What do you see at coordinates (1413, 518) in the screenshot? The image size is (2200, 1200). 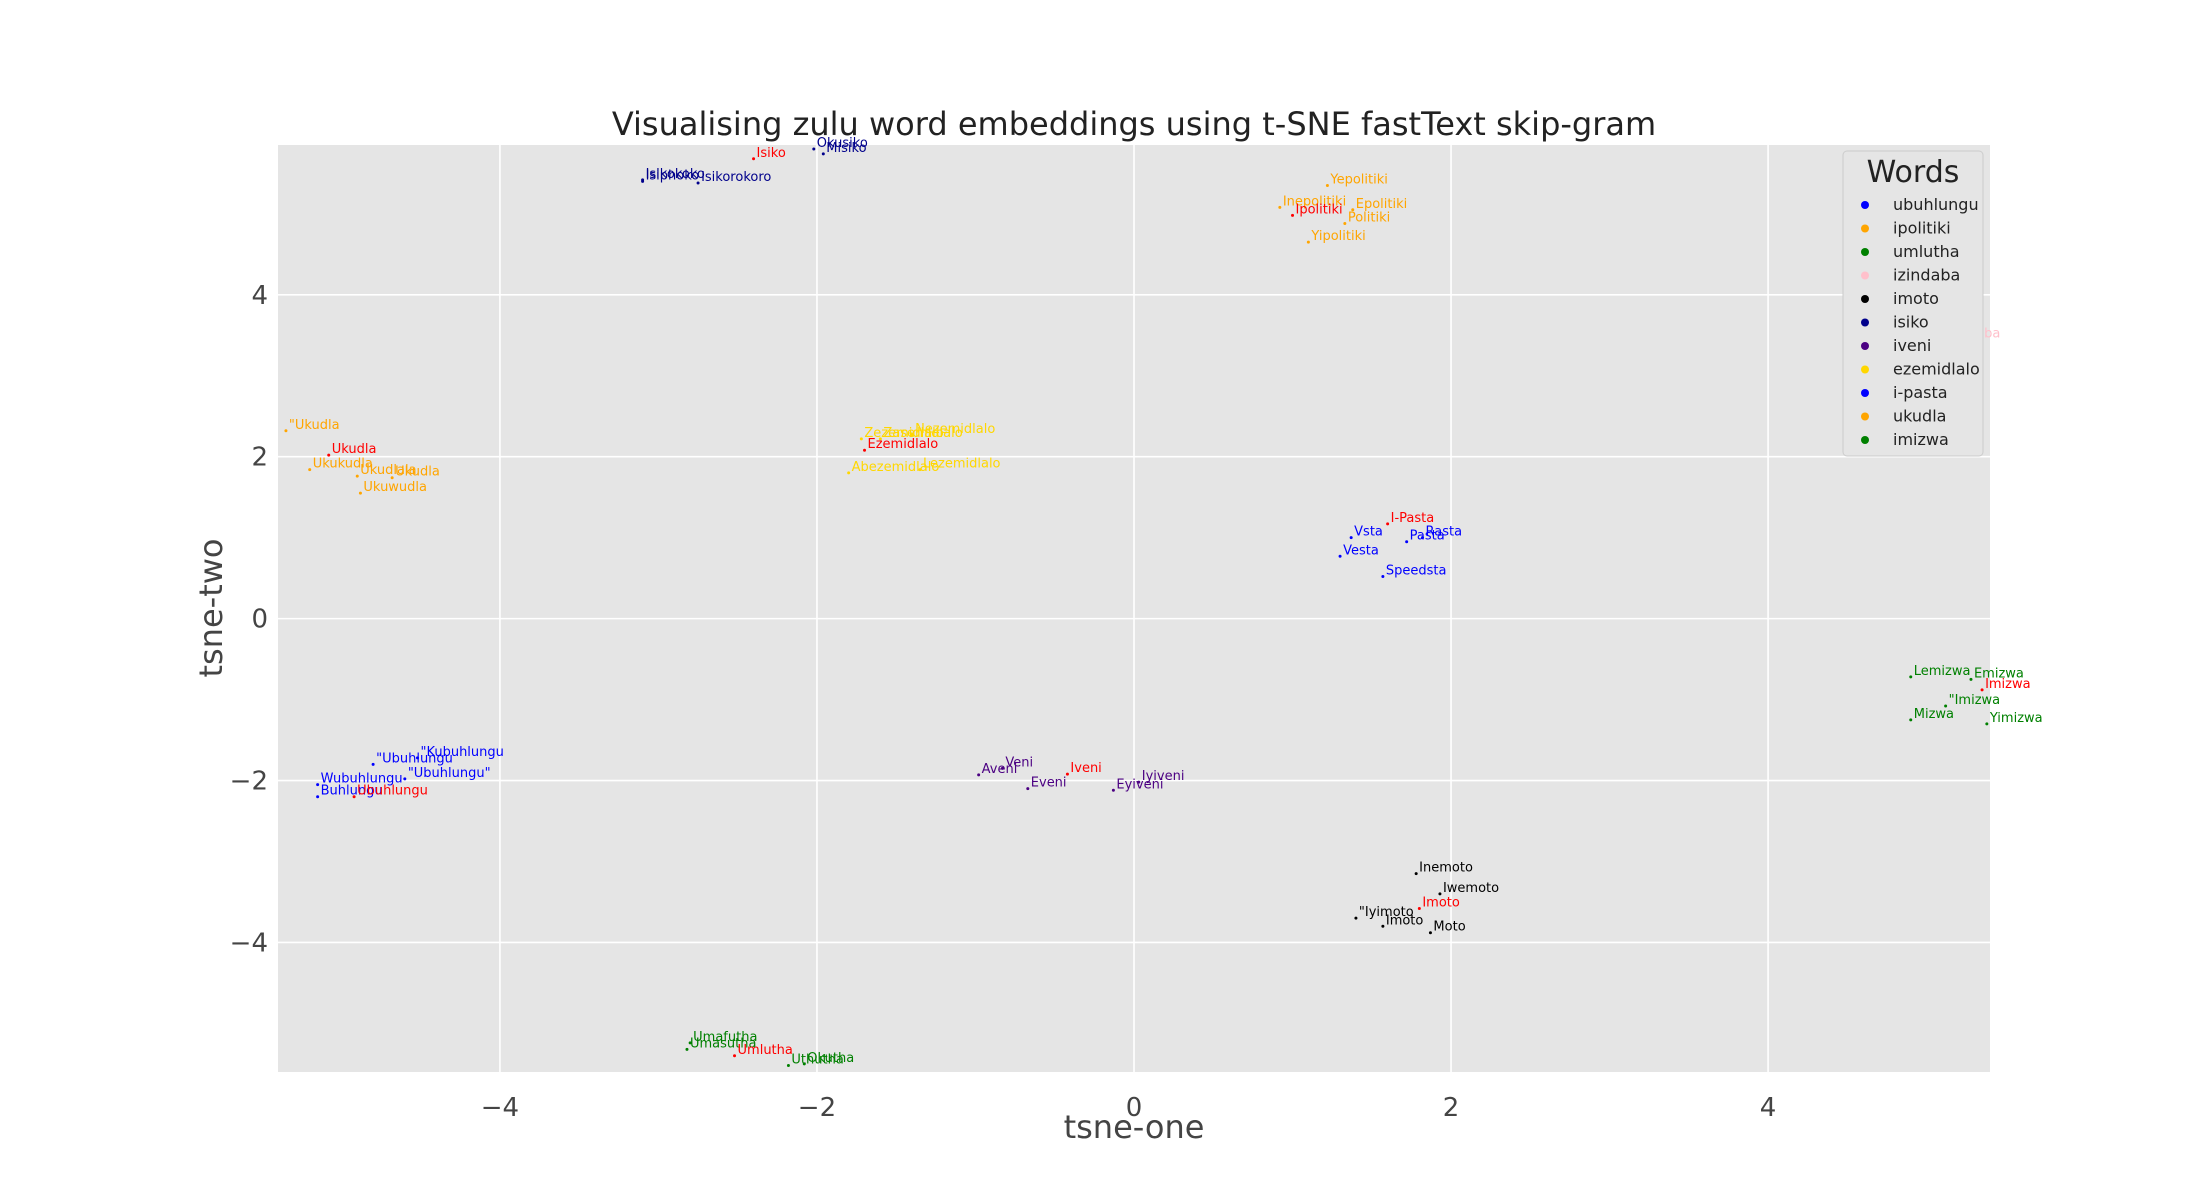 I see `point-label: I-Pasta` at bounding box center [1413, 518].